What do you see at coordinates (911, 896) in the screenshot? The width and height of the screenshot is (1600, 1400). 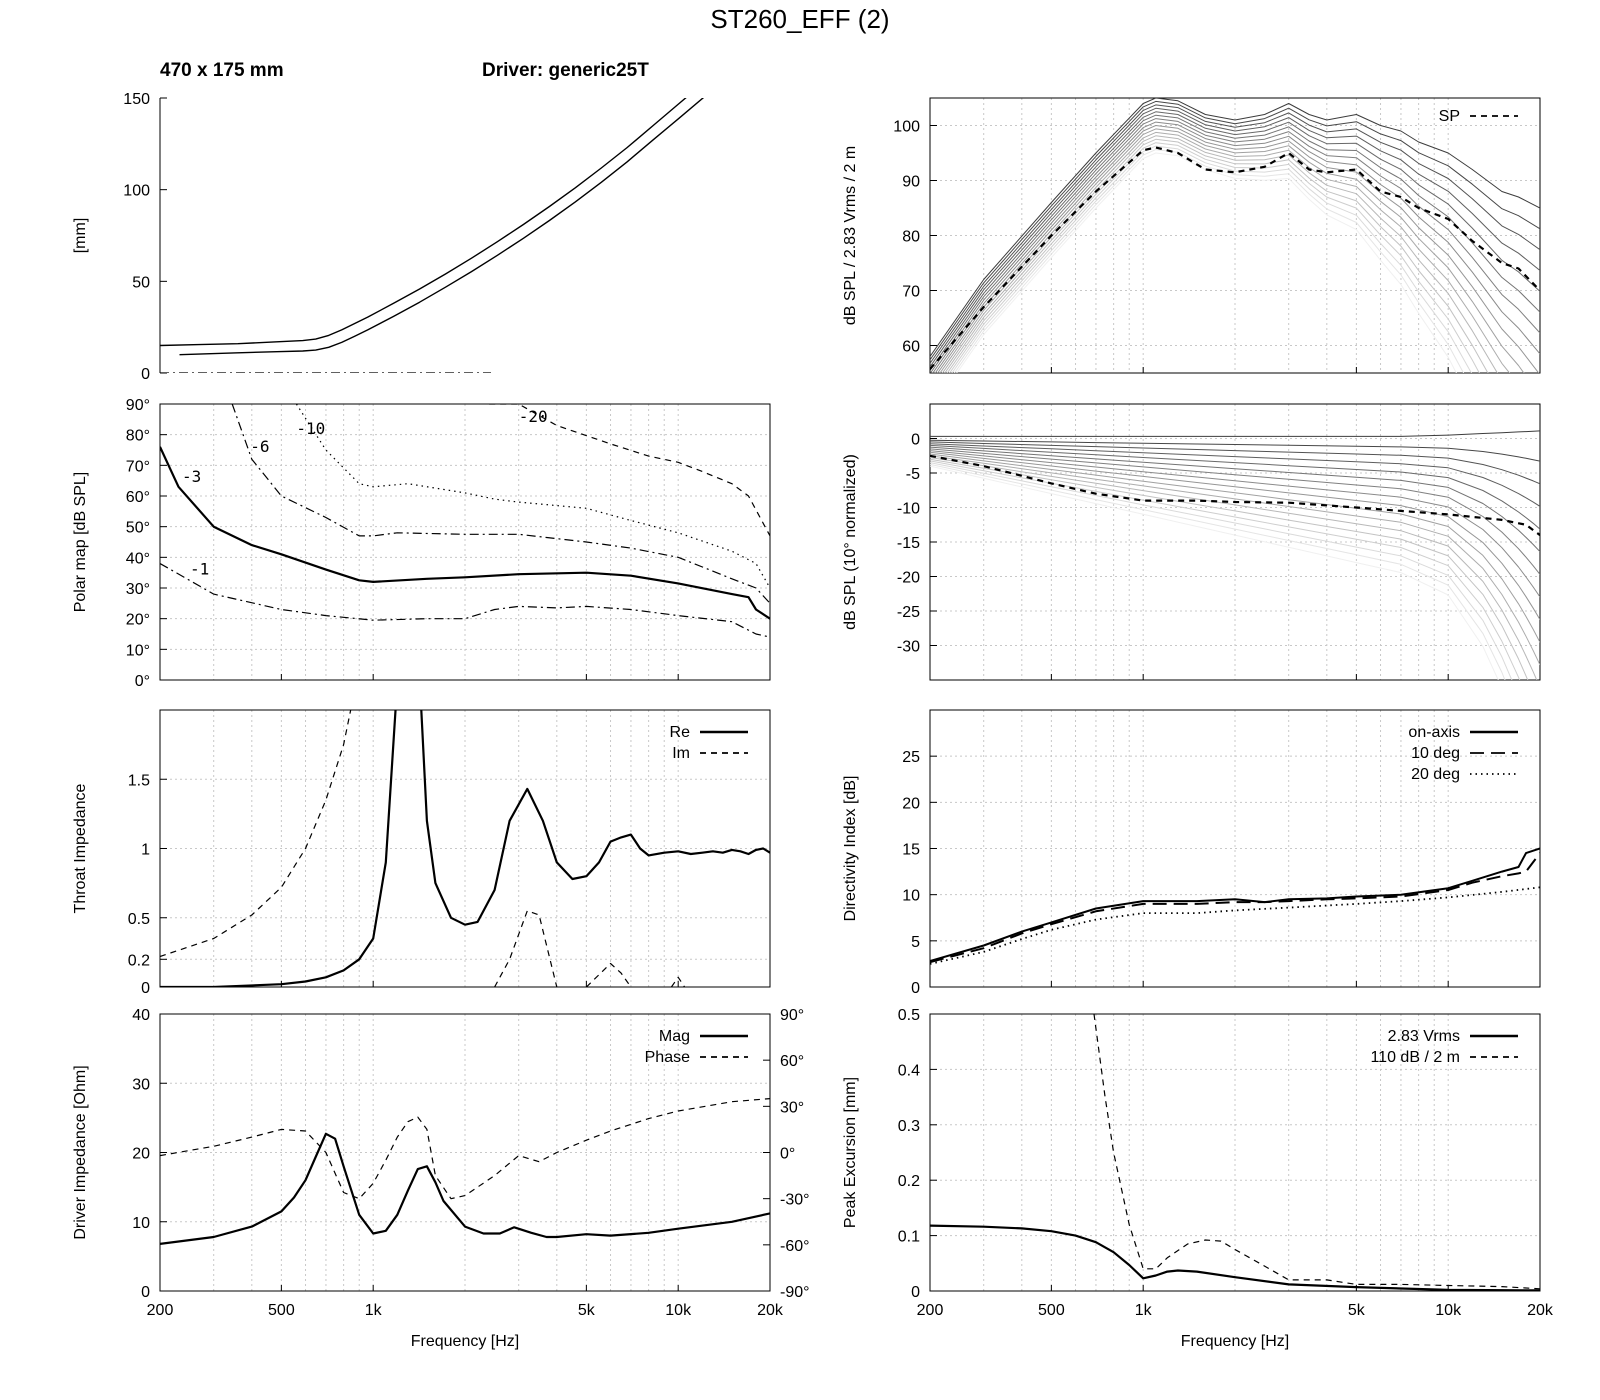 I see `y-tick-label: 10` at bounding box center [911, 896].